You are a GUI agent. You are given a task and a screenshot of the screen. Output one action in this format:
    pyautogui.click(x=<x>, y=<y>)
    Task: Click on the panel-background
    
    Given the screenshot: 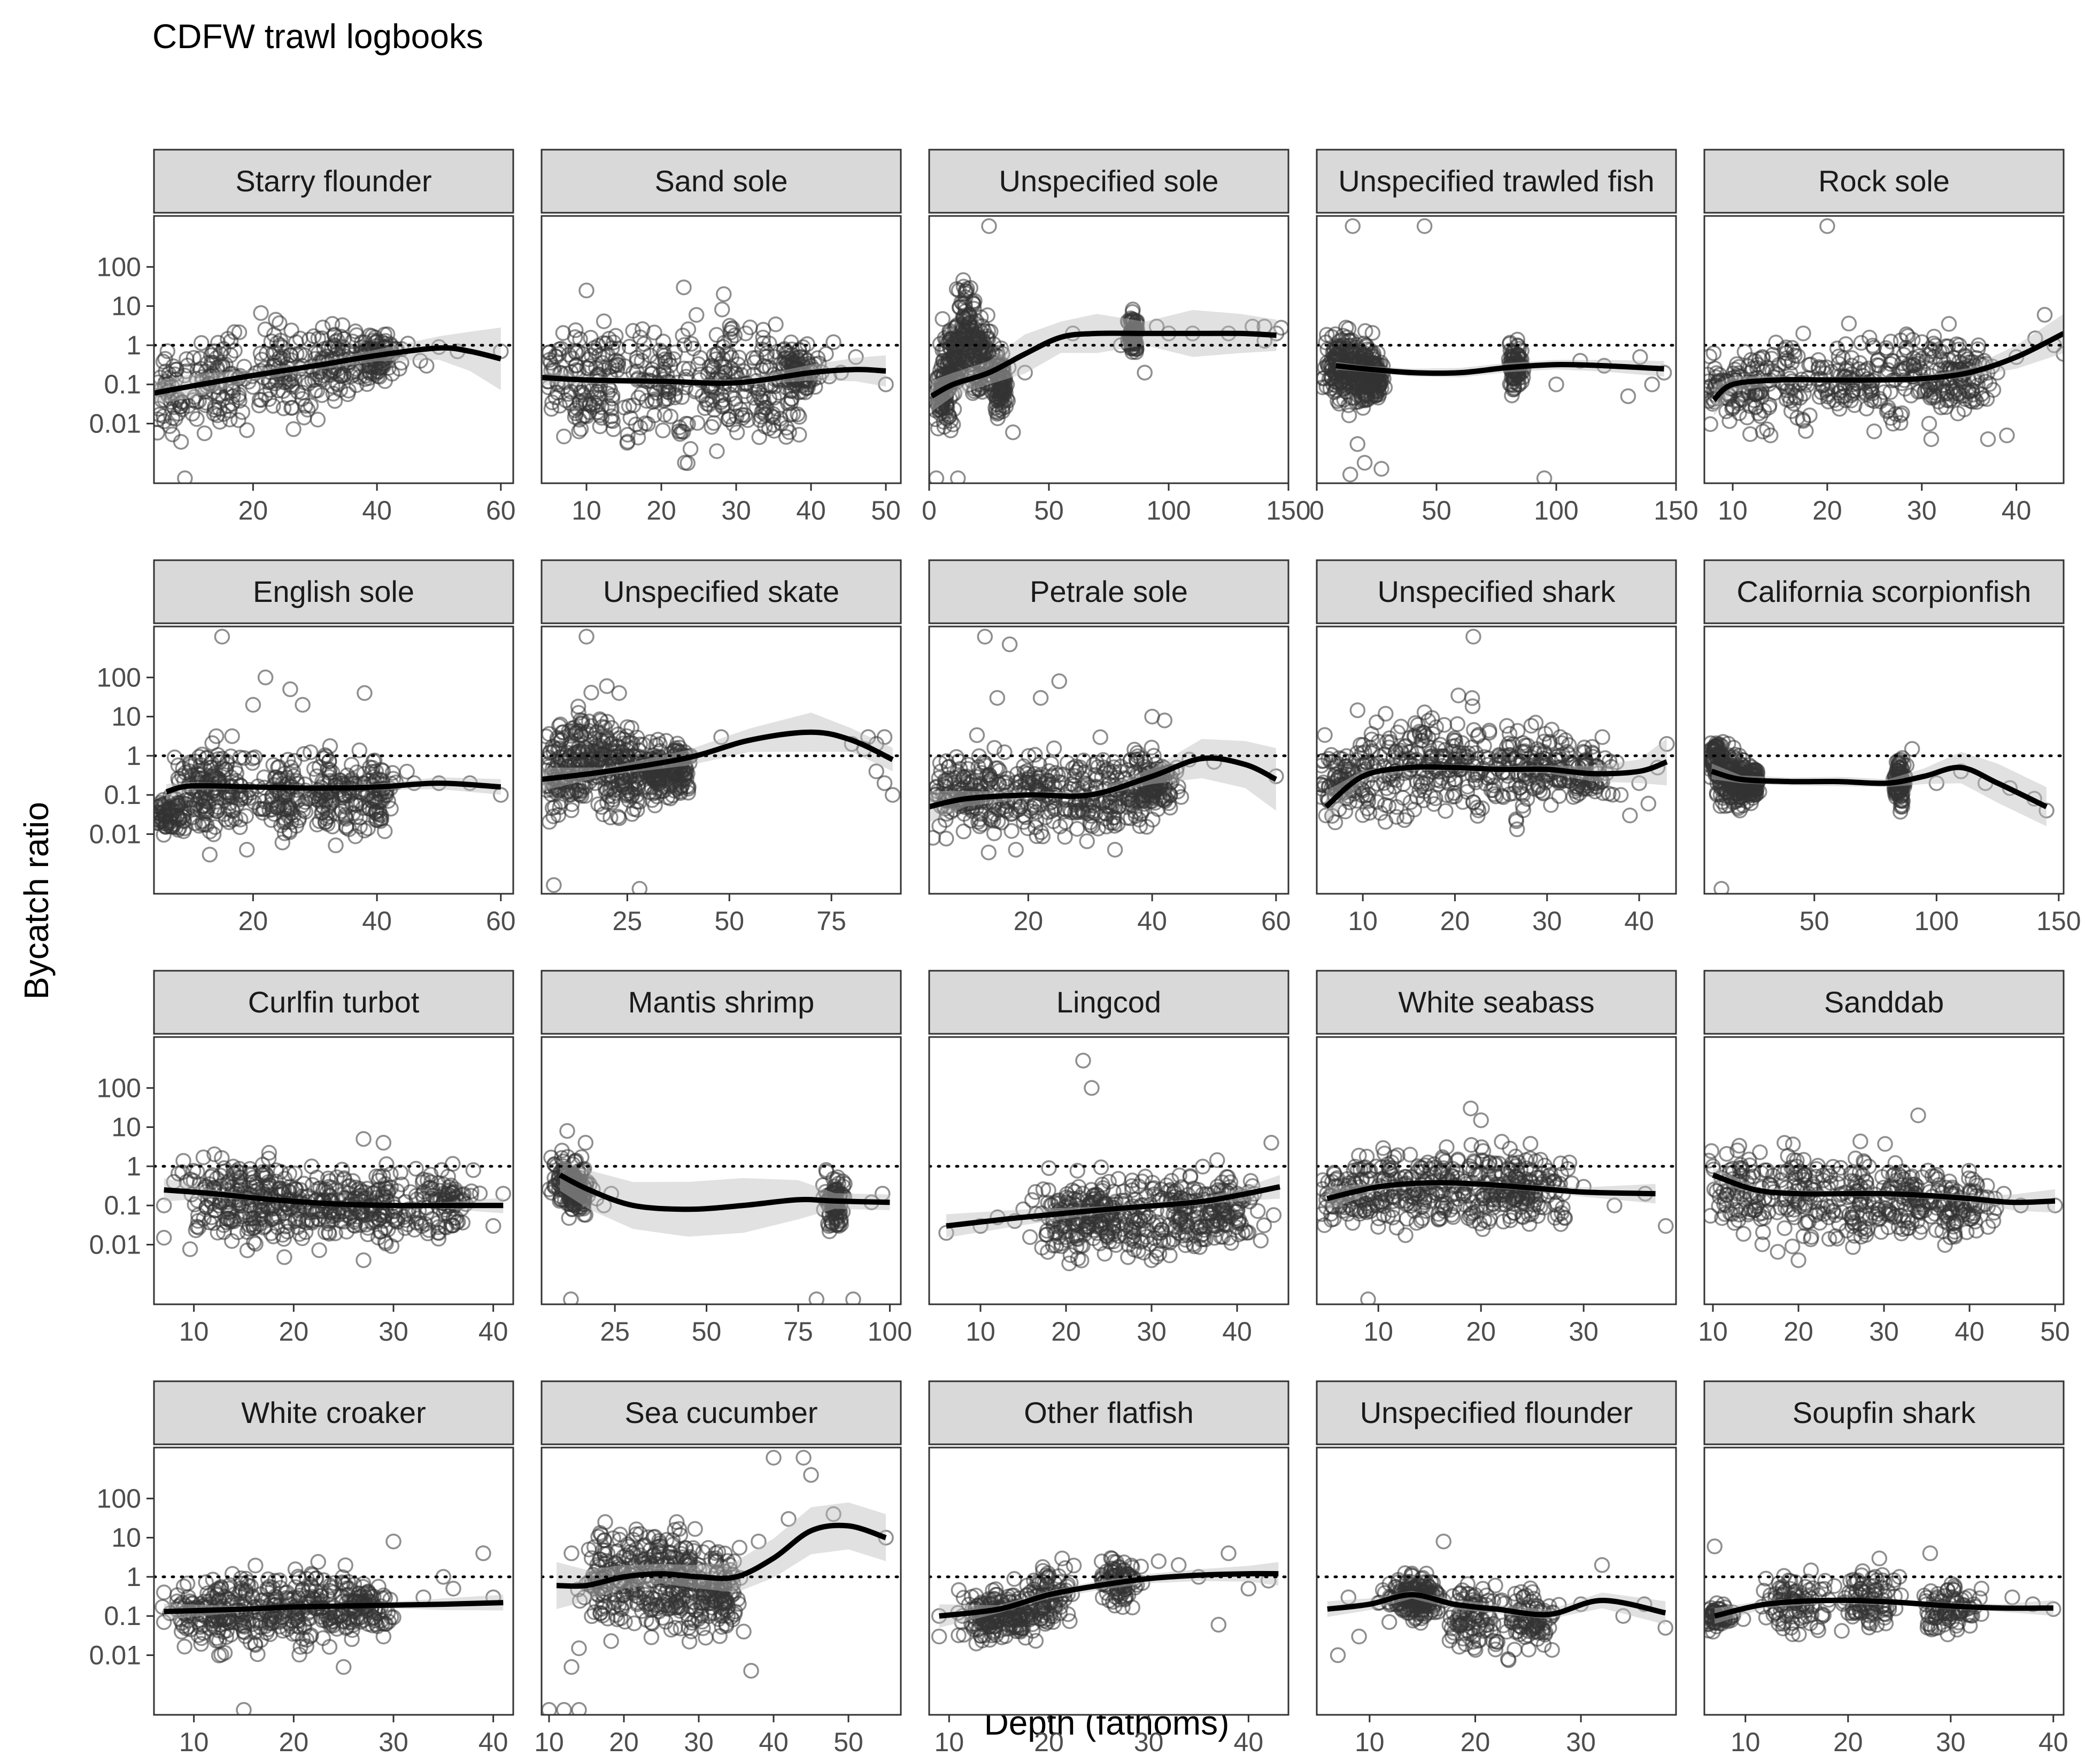 What is the action you would take?
    pyautogui.click(x=1884, y=760)
    